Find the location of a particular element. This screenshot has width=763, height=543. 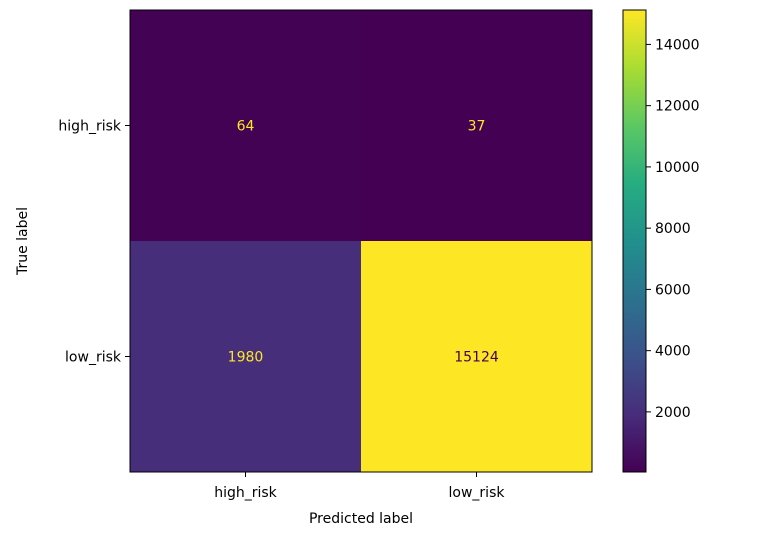

y-tick-label: high_risk is located at coordinates (89, 127).